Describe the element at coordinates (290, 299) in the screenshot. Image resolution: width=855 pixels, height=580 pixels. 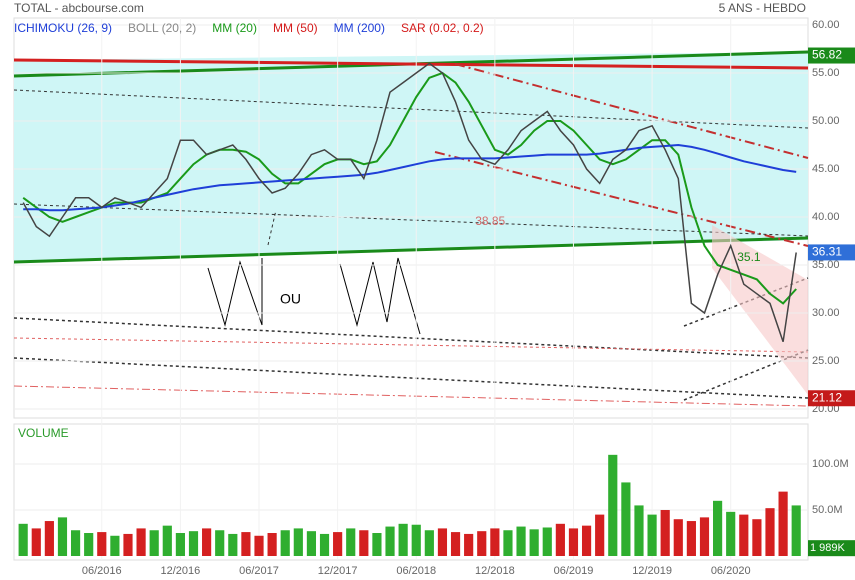
I see `annotation: OU` at that location.